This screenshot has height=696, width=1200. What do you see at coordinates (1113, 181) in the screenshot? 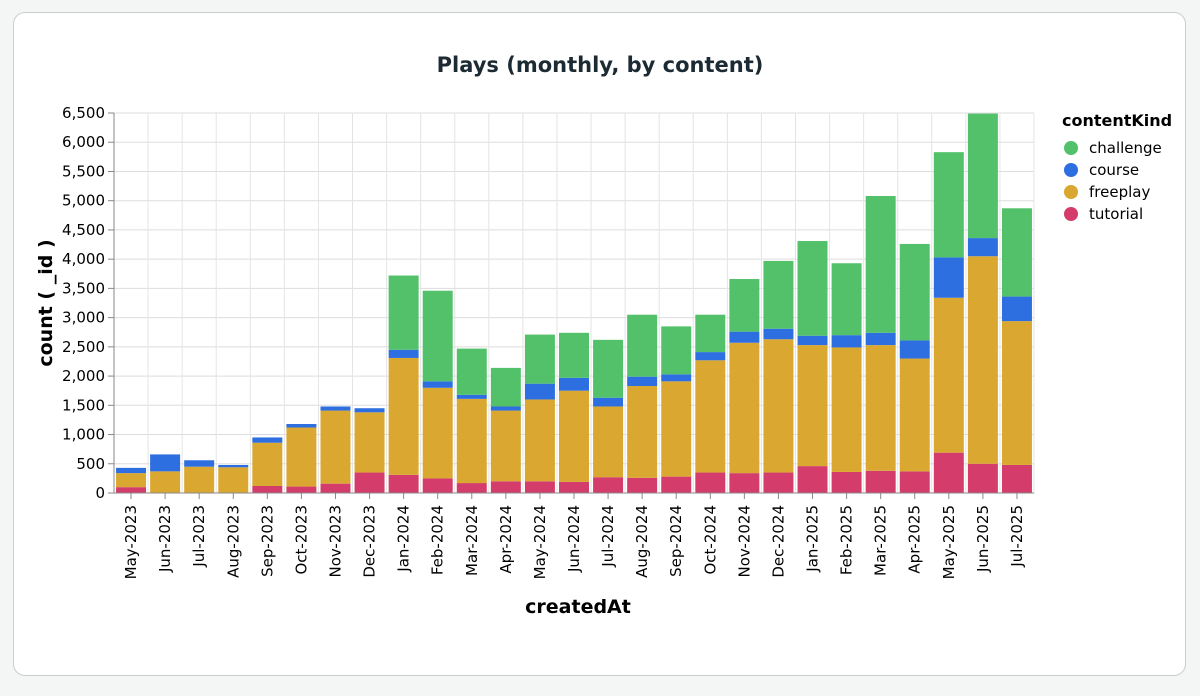
I see `legend: challenge course freeplay tutorial` at bounding box center [1113, 181].